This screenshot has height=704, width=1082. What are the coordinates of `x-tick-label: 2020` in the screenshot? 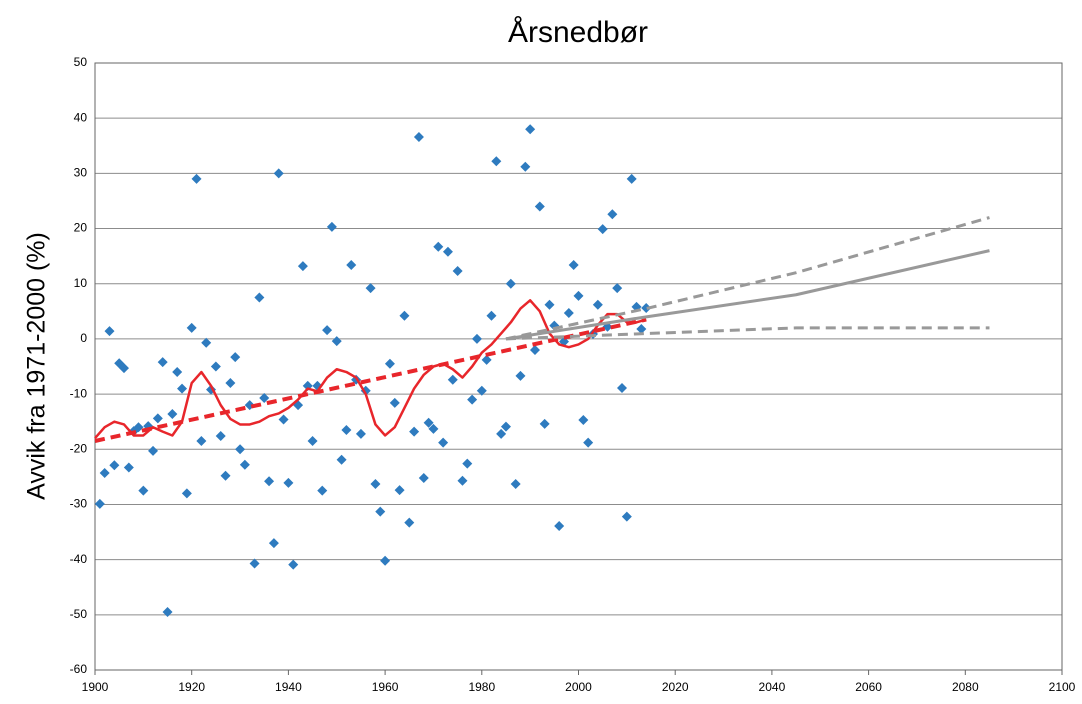 It's located at (675, 687).